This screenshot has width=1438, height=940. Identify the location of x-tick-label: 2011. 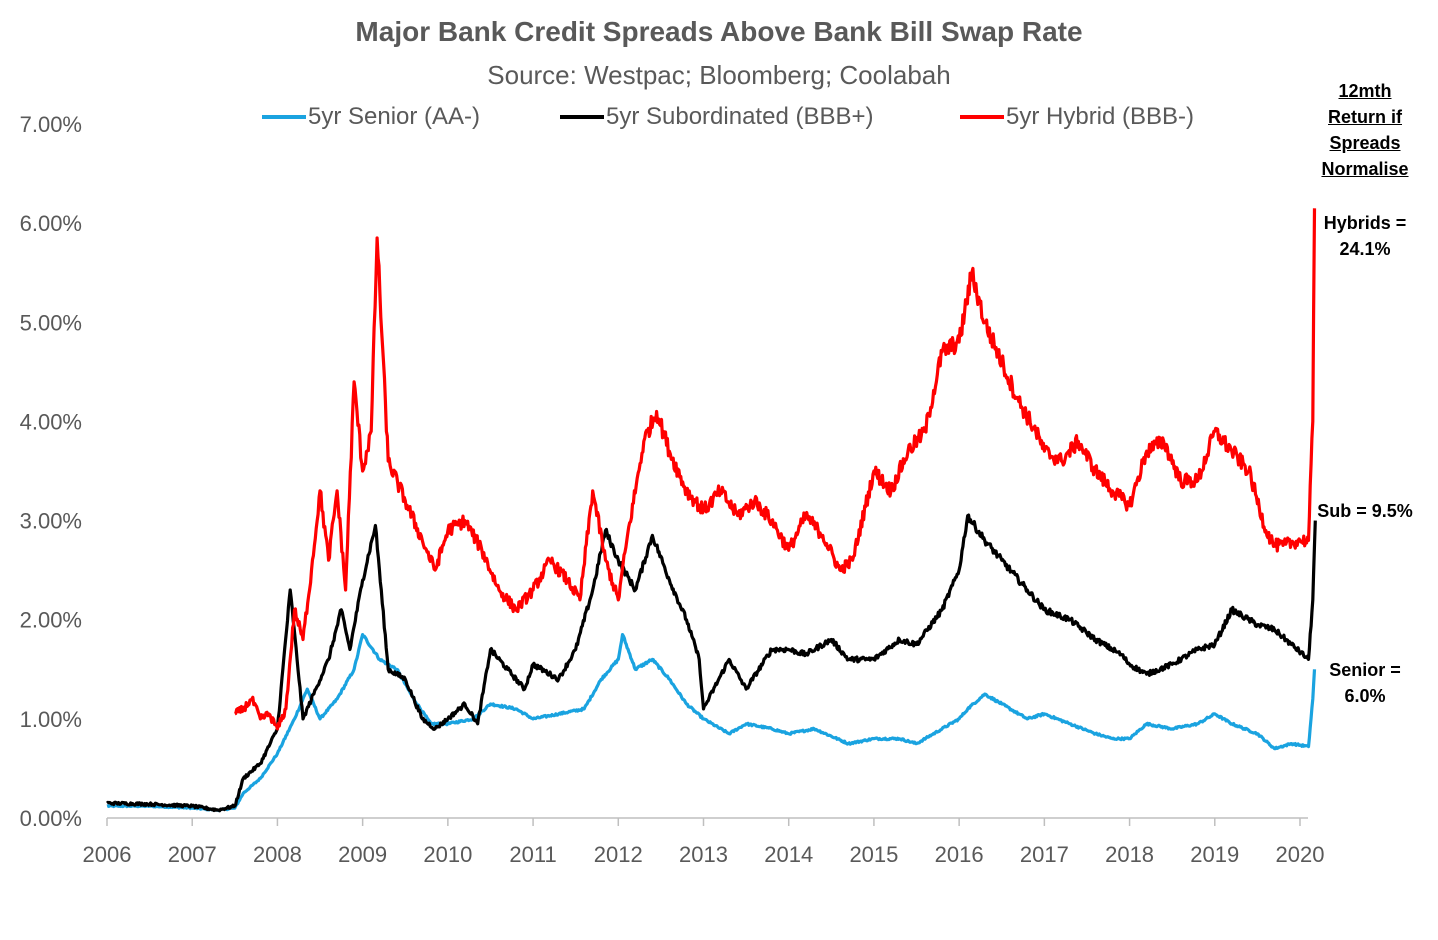
(532, 854).